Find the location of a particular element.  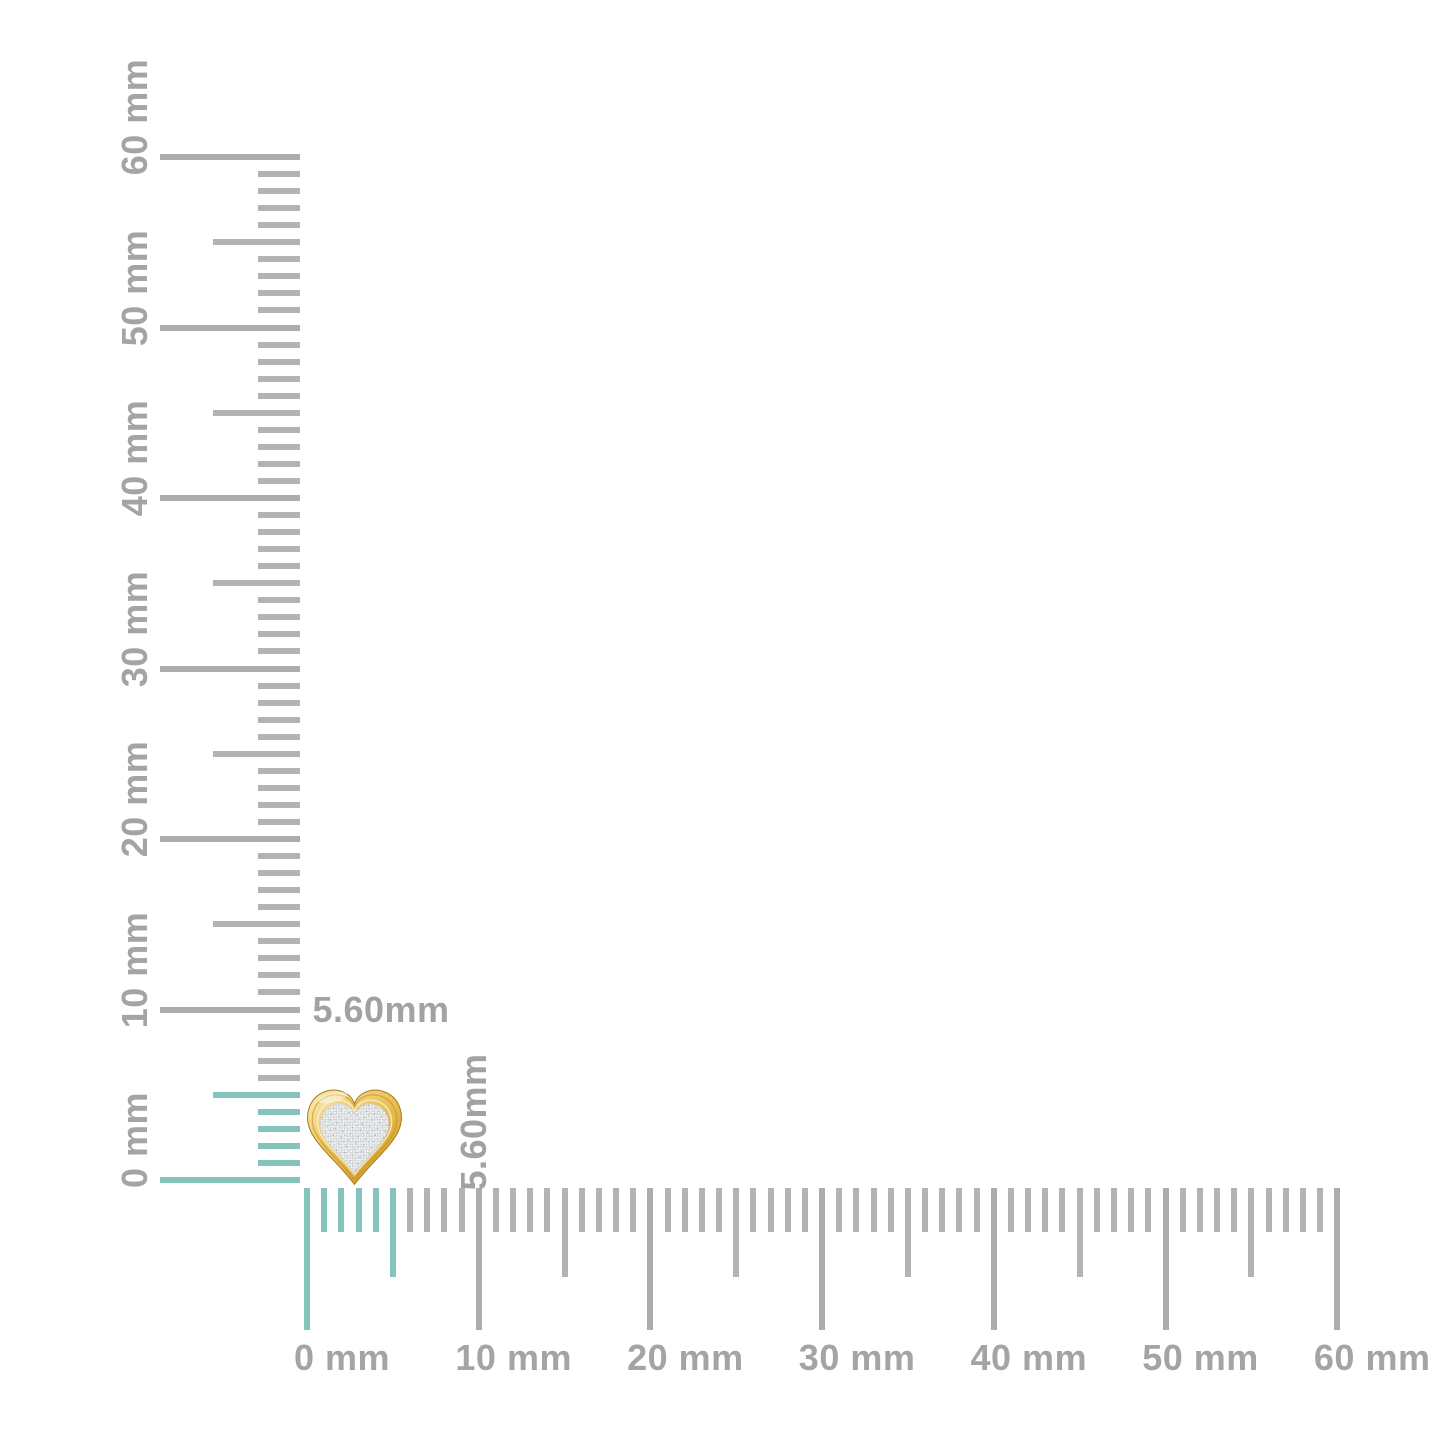

h-ruler-tick-6mm is located at coordinates (410, 1210).